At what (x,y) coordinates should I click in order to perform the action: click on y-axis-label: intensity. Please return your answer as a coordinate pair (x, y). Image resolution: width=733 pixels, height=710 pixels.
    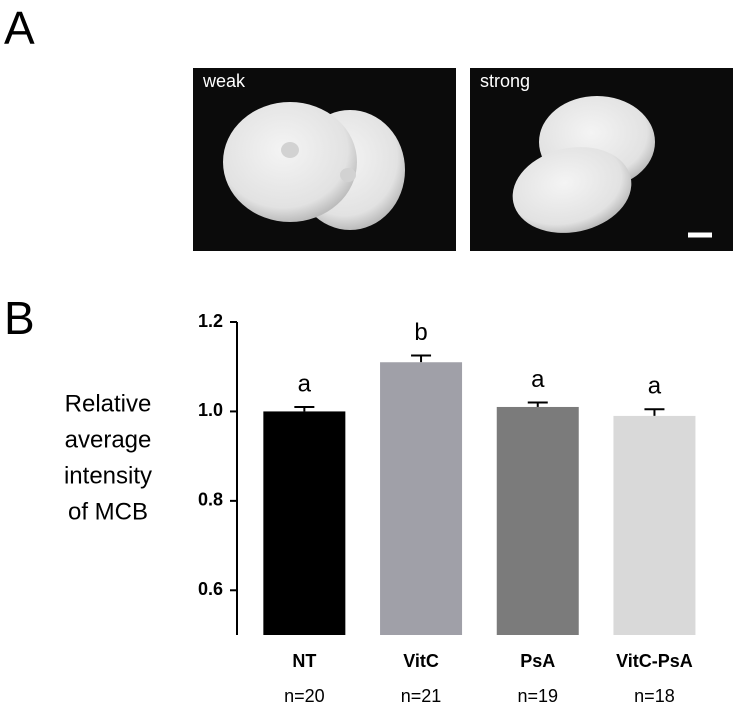
    Looking at the image, I should click on (108, 475).